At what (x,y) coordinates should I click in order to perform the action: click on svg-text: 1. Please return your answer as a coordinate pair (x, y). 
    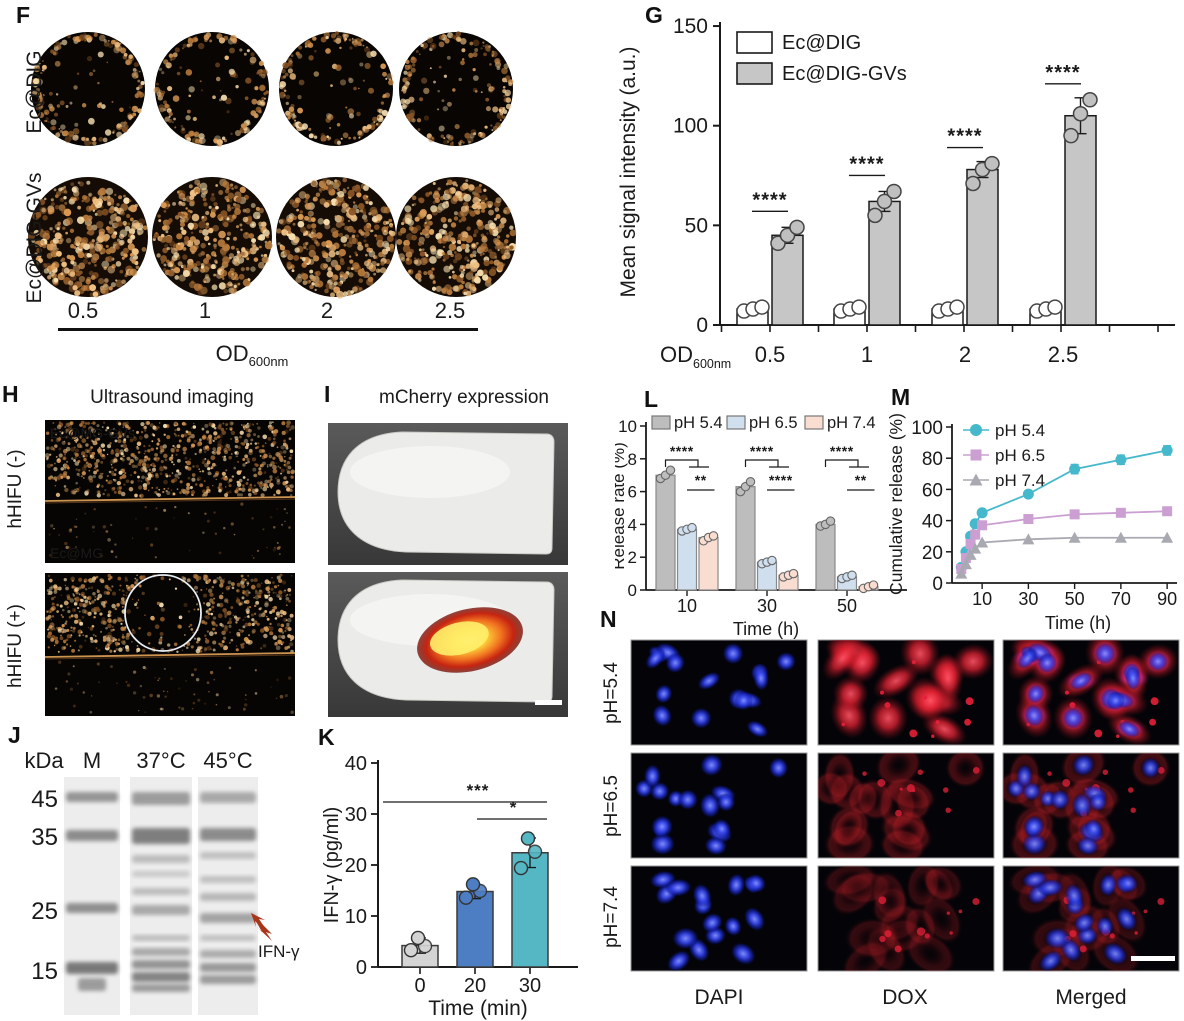
    Looking at the image, I should click on (867, 354).